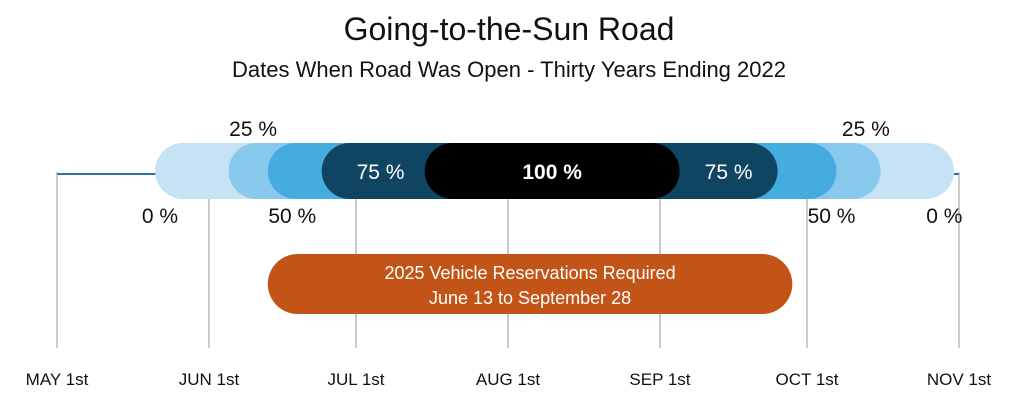 This screenshot has height=402, width=1024. What do you see at coordinates (530, 298) in the screenshot?
I see `reservation-line-2: June 13 to September 28` at bounding box center [530, 298].